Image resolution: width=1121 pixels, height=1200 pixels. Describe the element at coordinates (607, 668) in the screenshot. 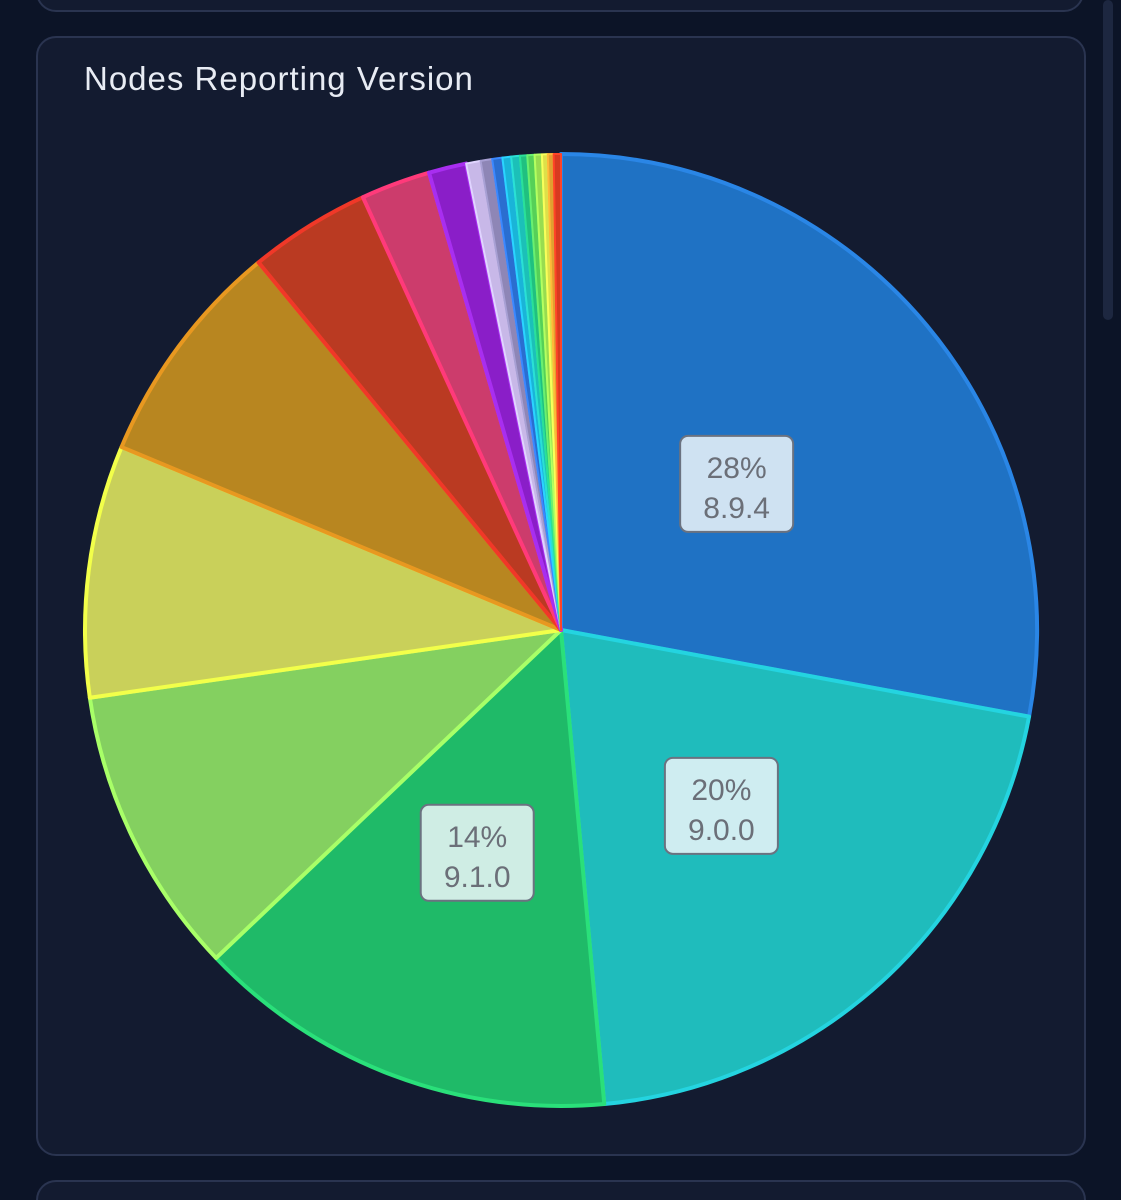

I see `pie-labels: 28% 8.9.4 20% 9.0.0 14% 9.1.0` at that location.